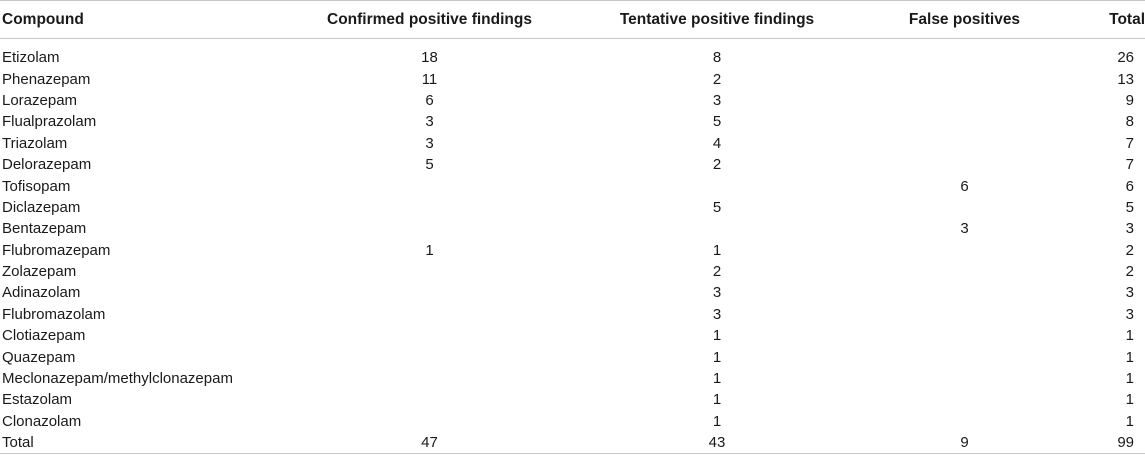  I want to click on cell-tentative: 8, so click(717, 58).